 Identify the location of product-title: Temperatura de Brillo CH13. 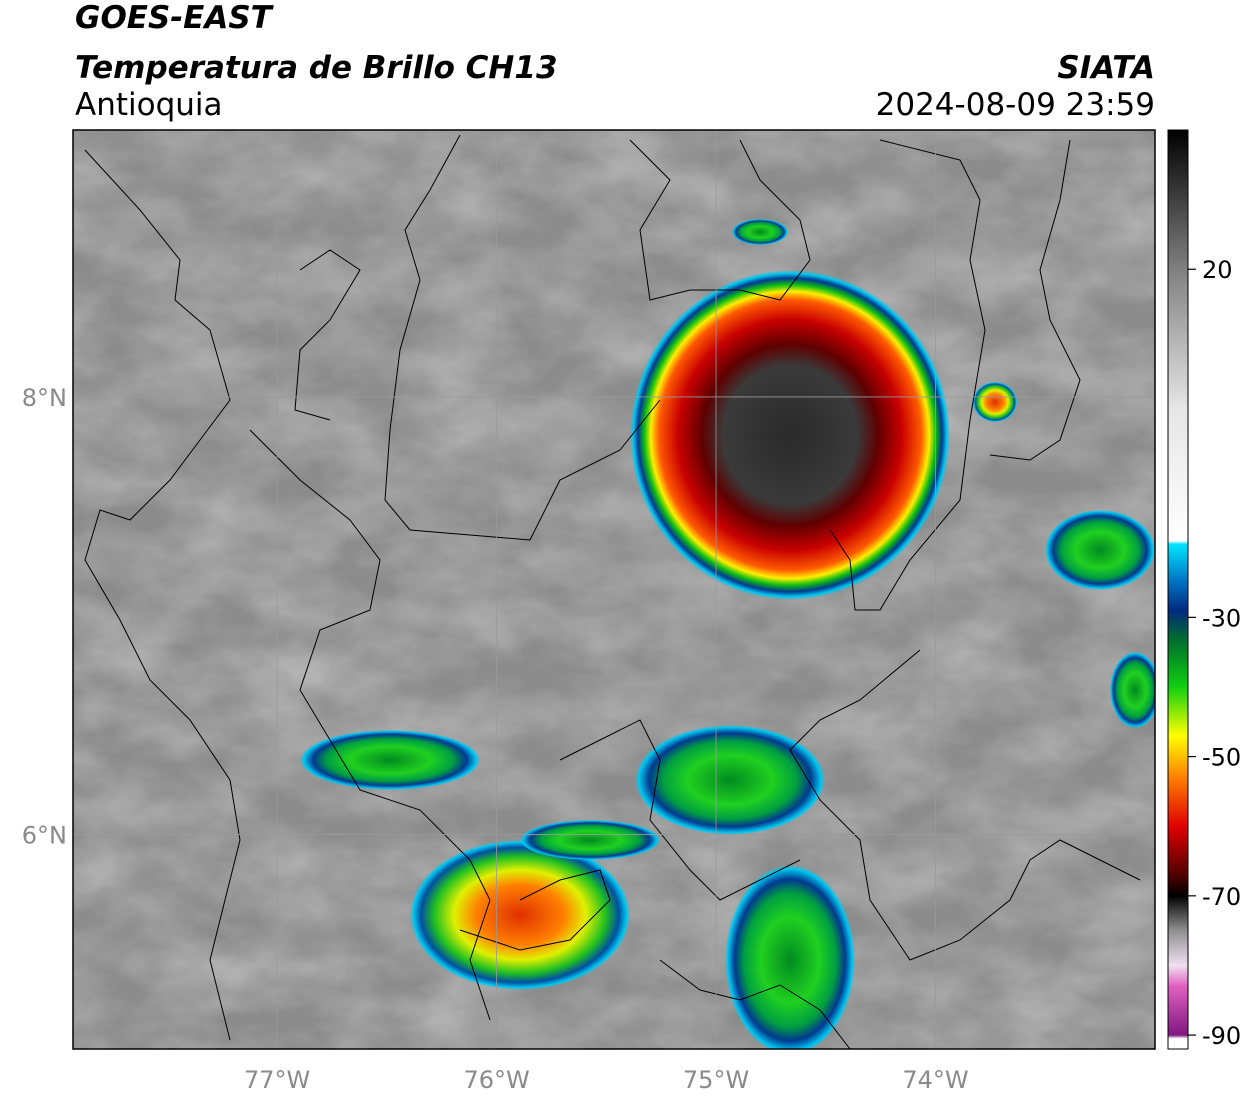
(316, 68).